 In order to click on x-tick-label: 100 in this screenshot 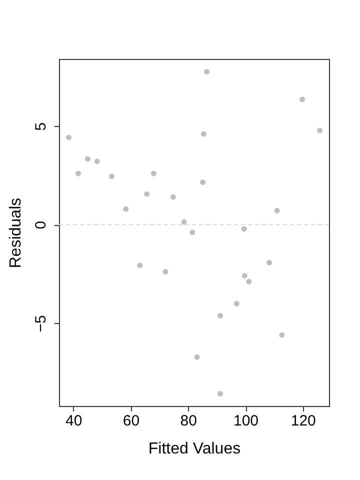, I will do `click(246, 421)`.